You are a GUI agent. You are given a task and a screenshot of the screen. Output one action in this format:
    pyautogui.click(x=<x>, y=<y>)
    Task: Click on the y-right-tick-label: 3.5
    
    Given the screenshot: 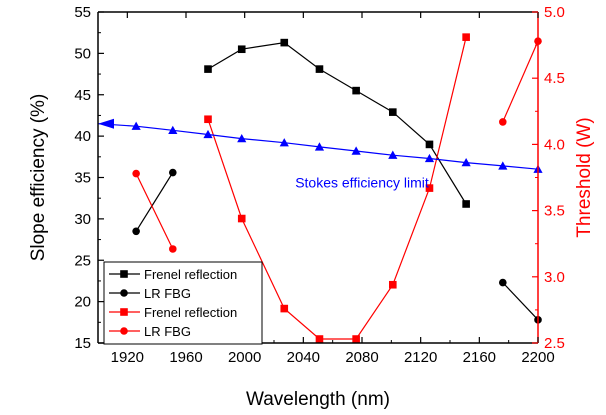 What is the action you would take?
    pyautogui.click(x=554, y=211)
    